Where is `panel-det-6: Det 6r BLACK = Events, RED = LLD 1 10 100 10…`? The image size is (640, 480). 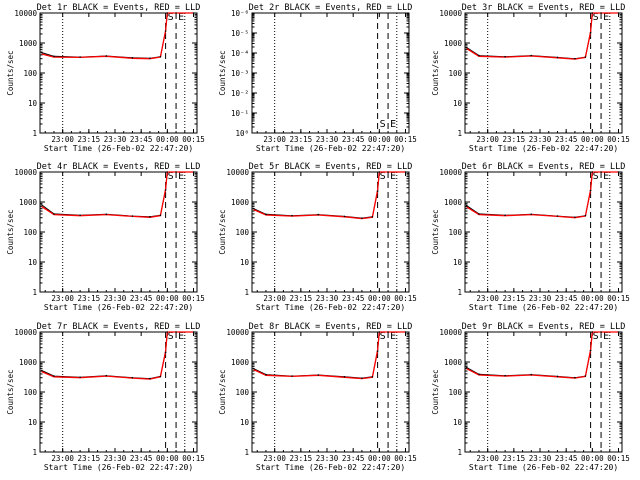 panel-det-6: Det 6r BLACK = Events, RED = LLD 1 10 100 10… is located at coordinates (530, 237).